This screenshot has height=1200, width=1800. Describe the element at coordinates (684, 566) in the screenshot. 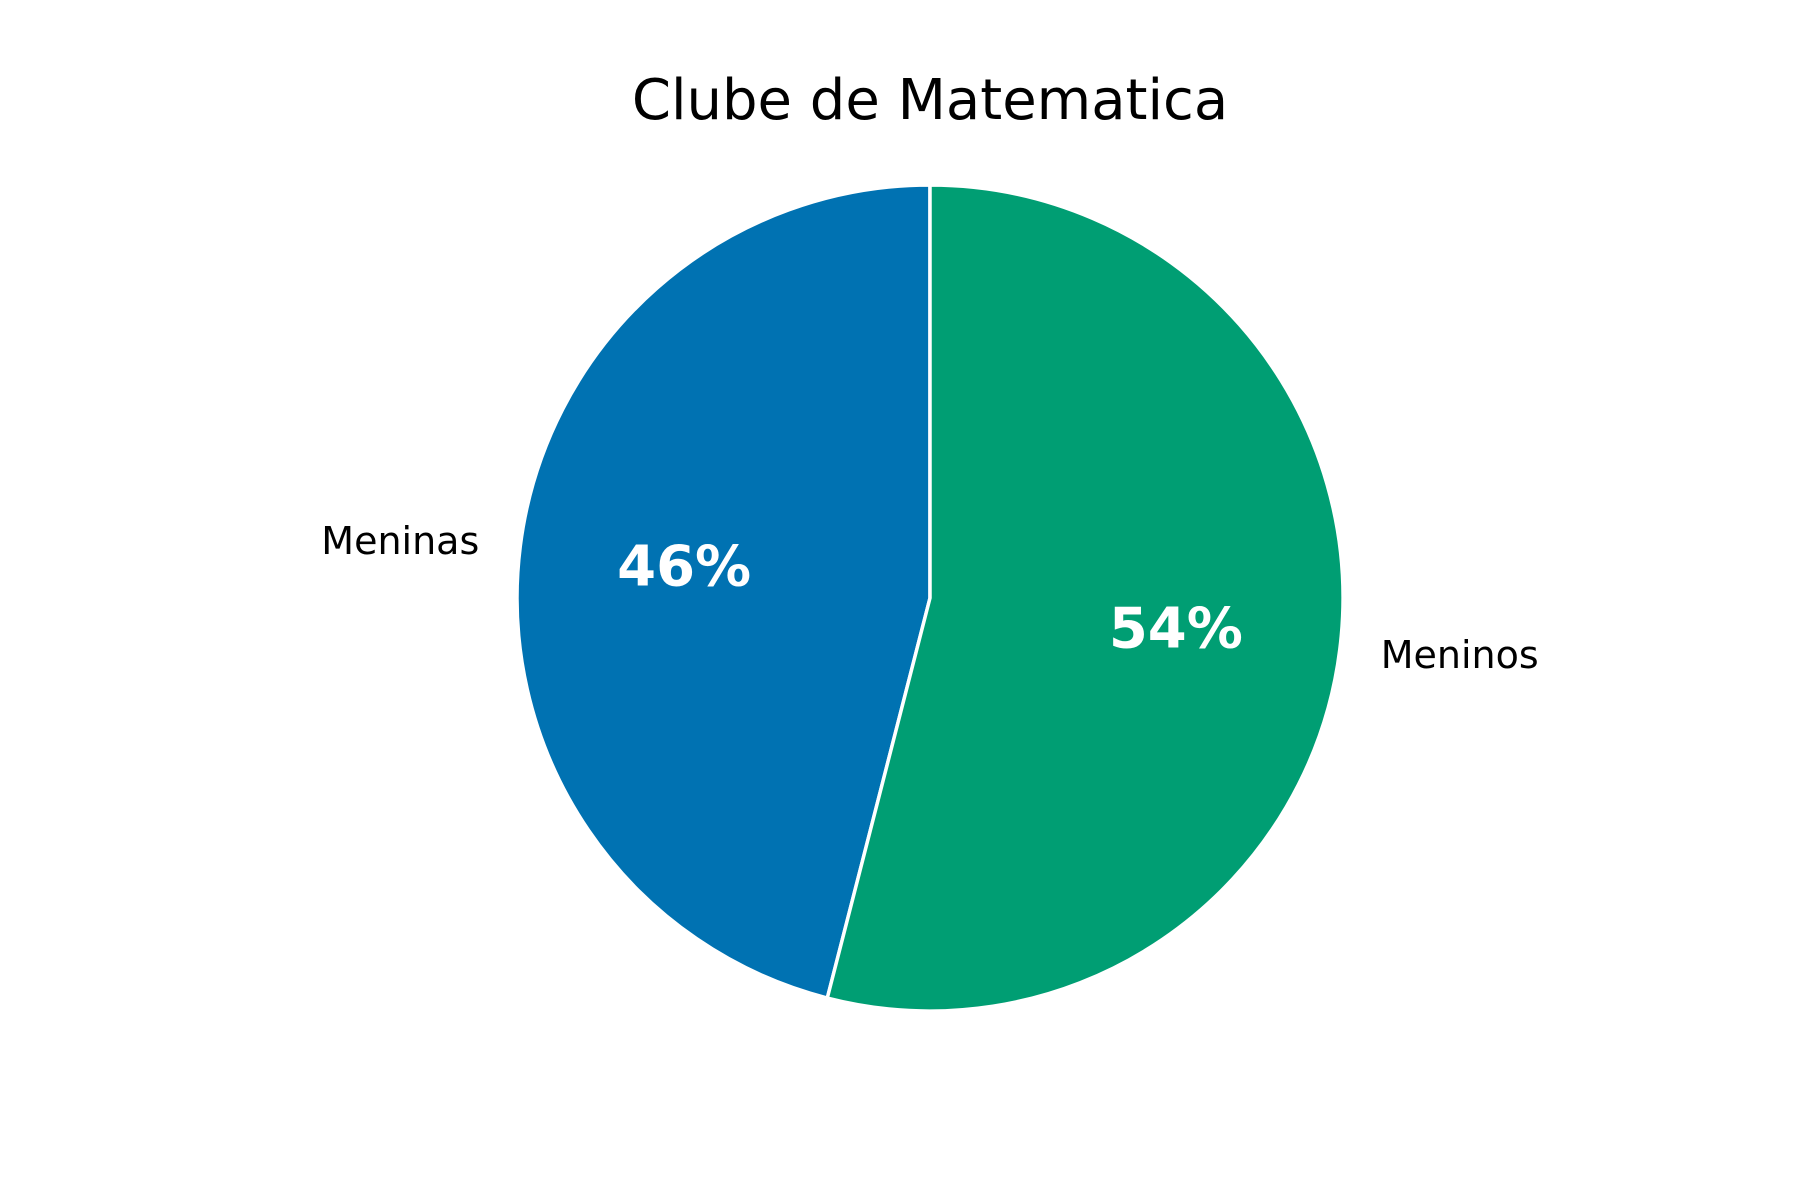

I see `pct-label-meninas: 46%` at that location.